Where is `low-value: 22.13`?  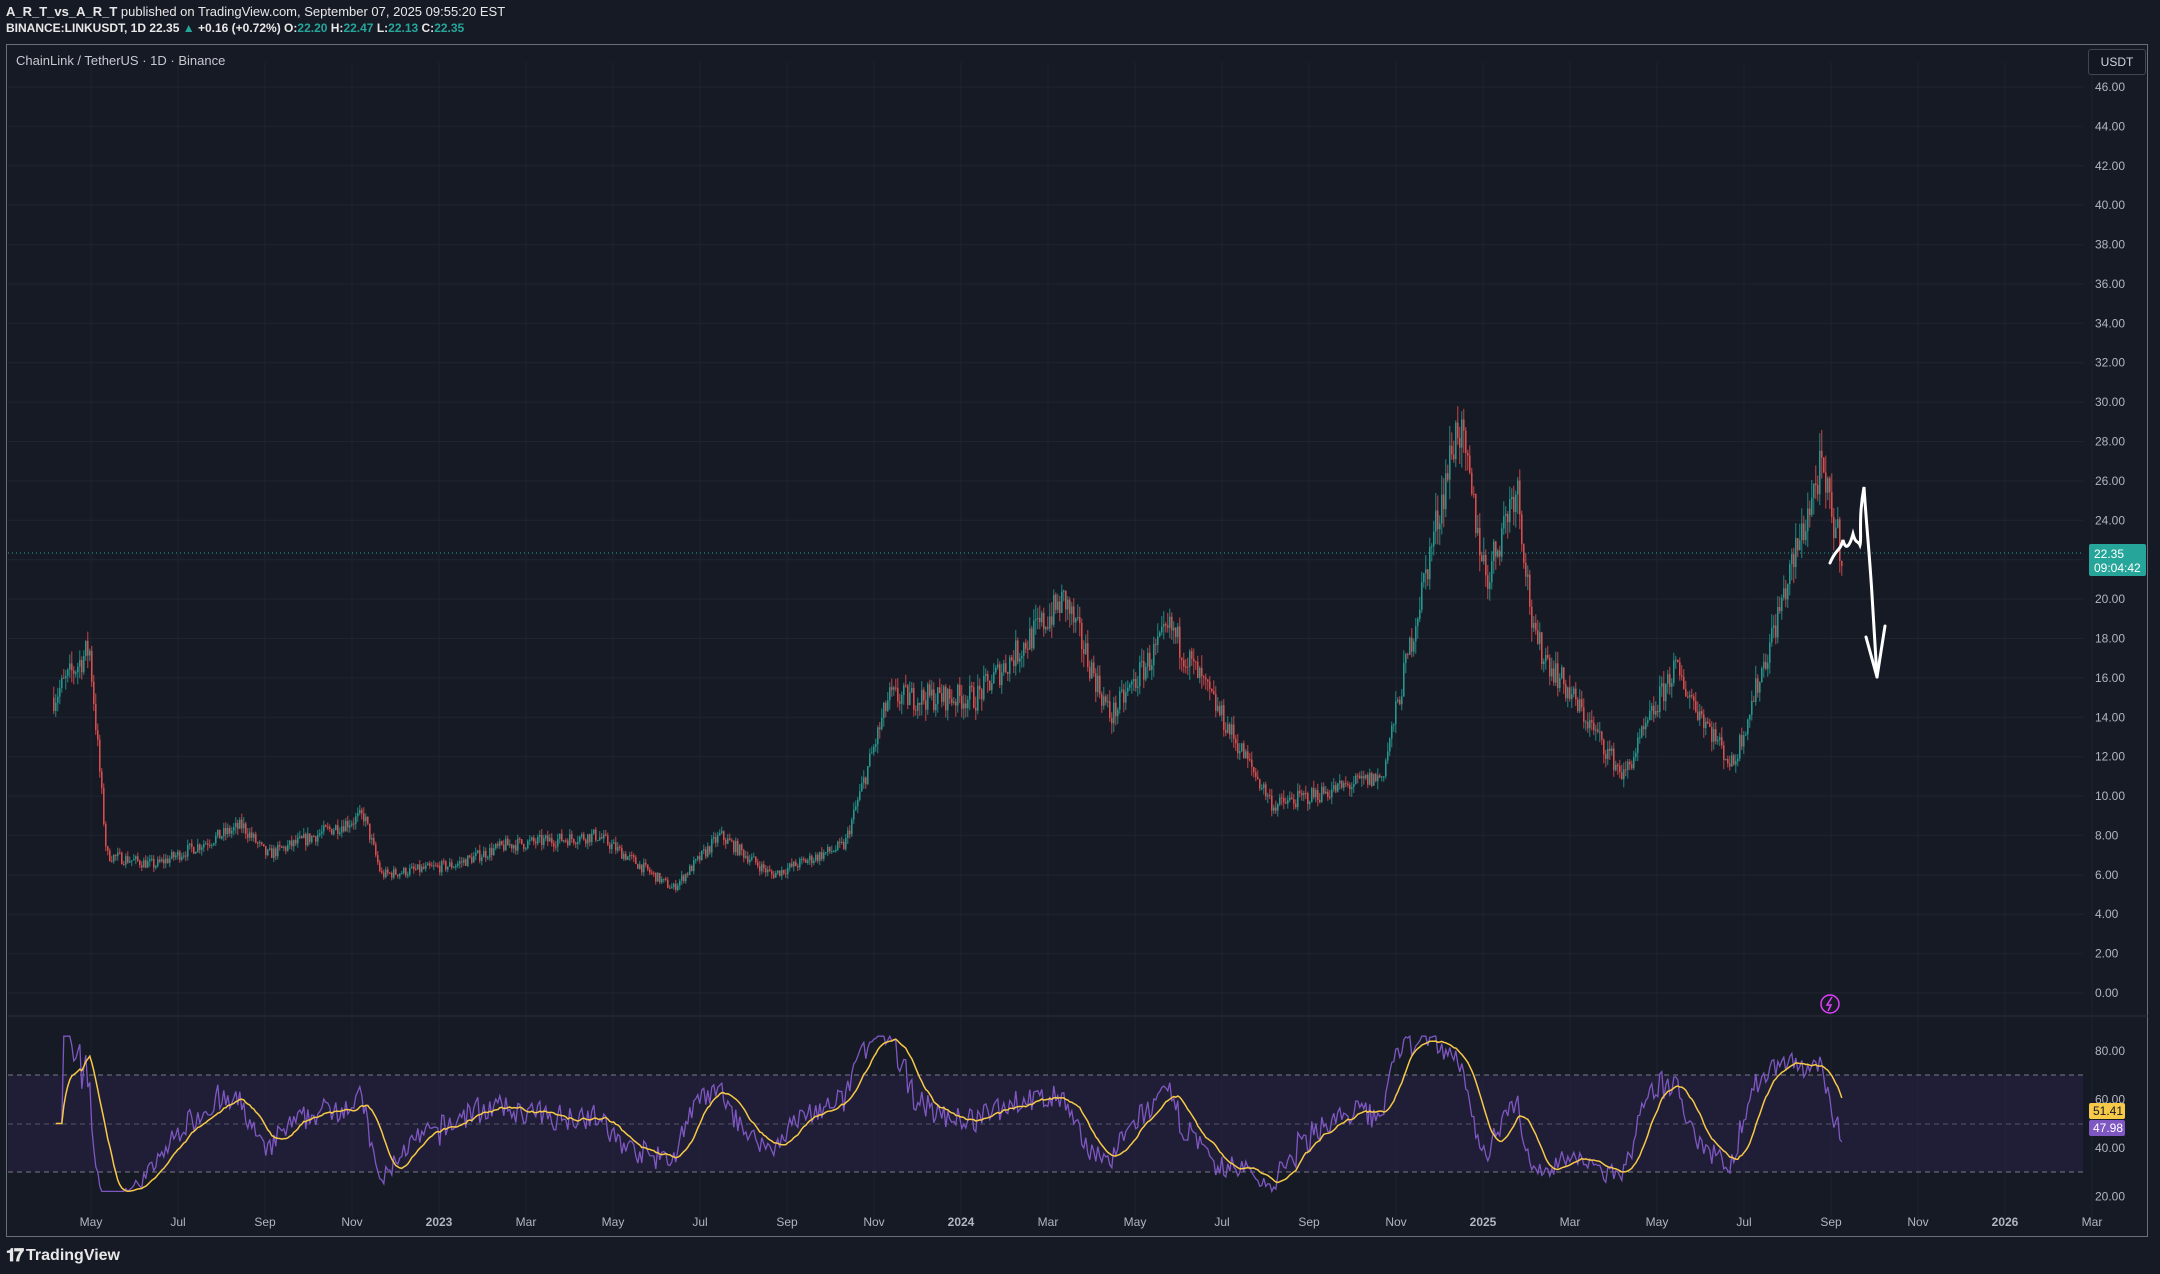
low-value: 22.13 is located at coordinates (403, 28).